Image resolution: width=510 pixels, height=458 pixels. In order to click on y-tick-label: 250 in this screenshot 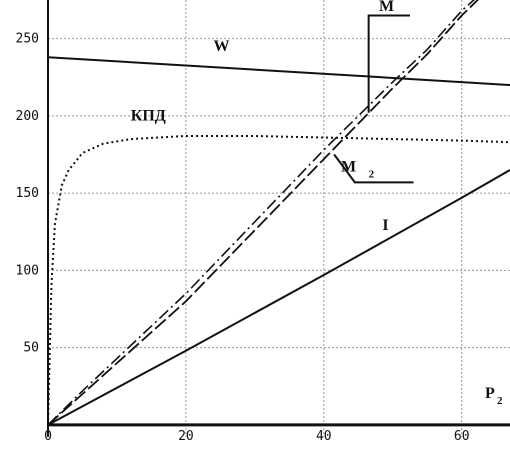, I will do `click(27, 39)`.